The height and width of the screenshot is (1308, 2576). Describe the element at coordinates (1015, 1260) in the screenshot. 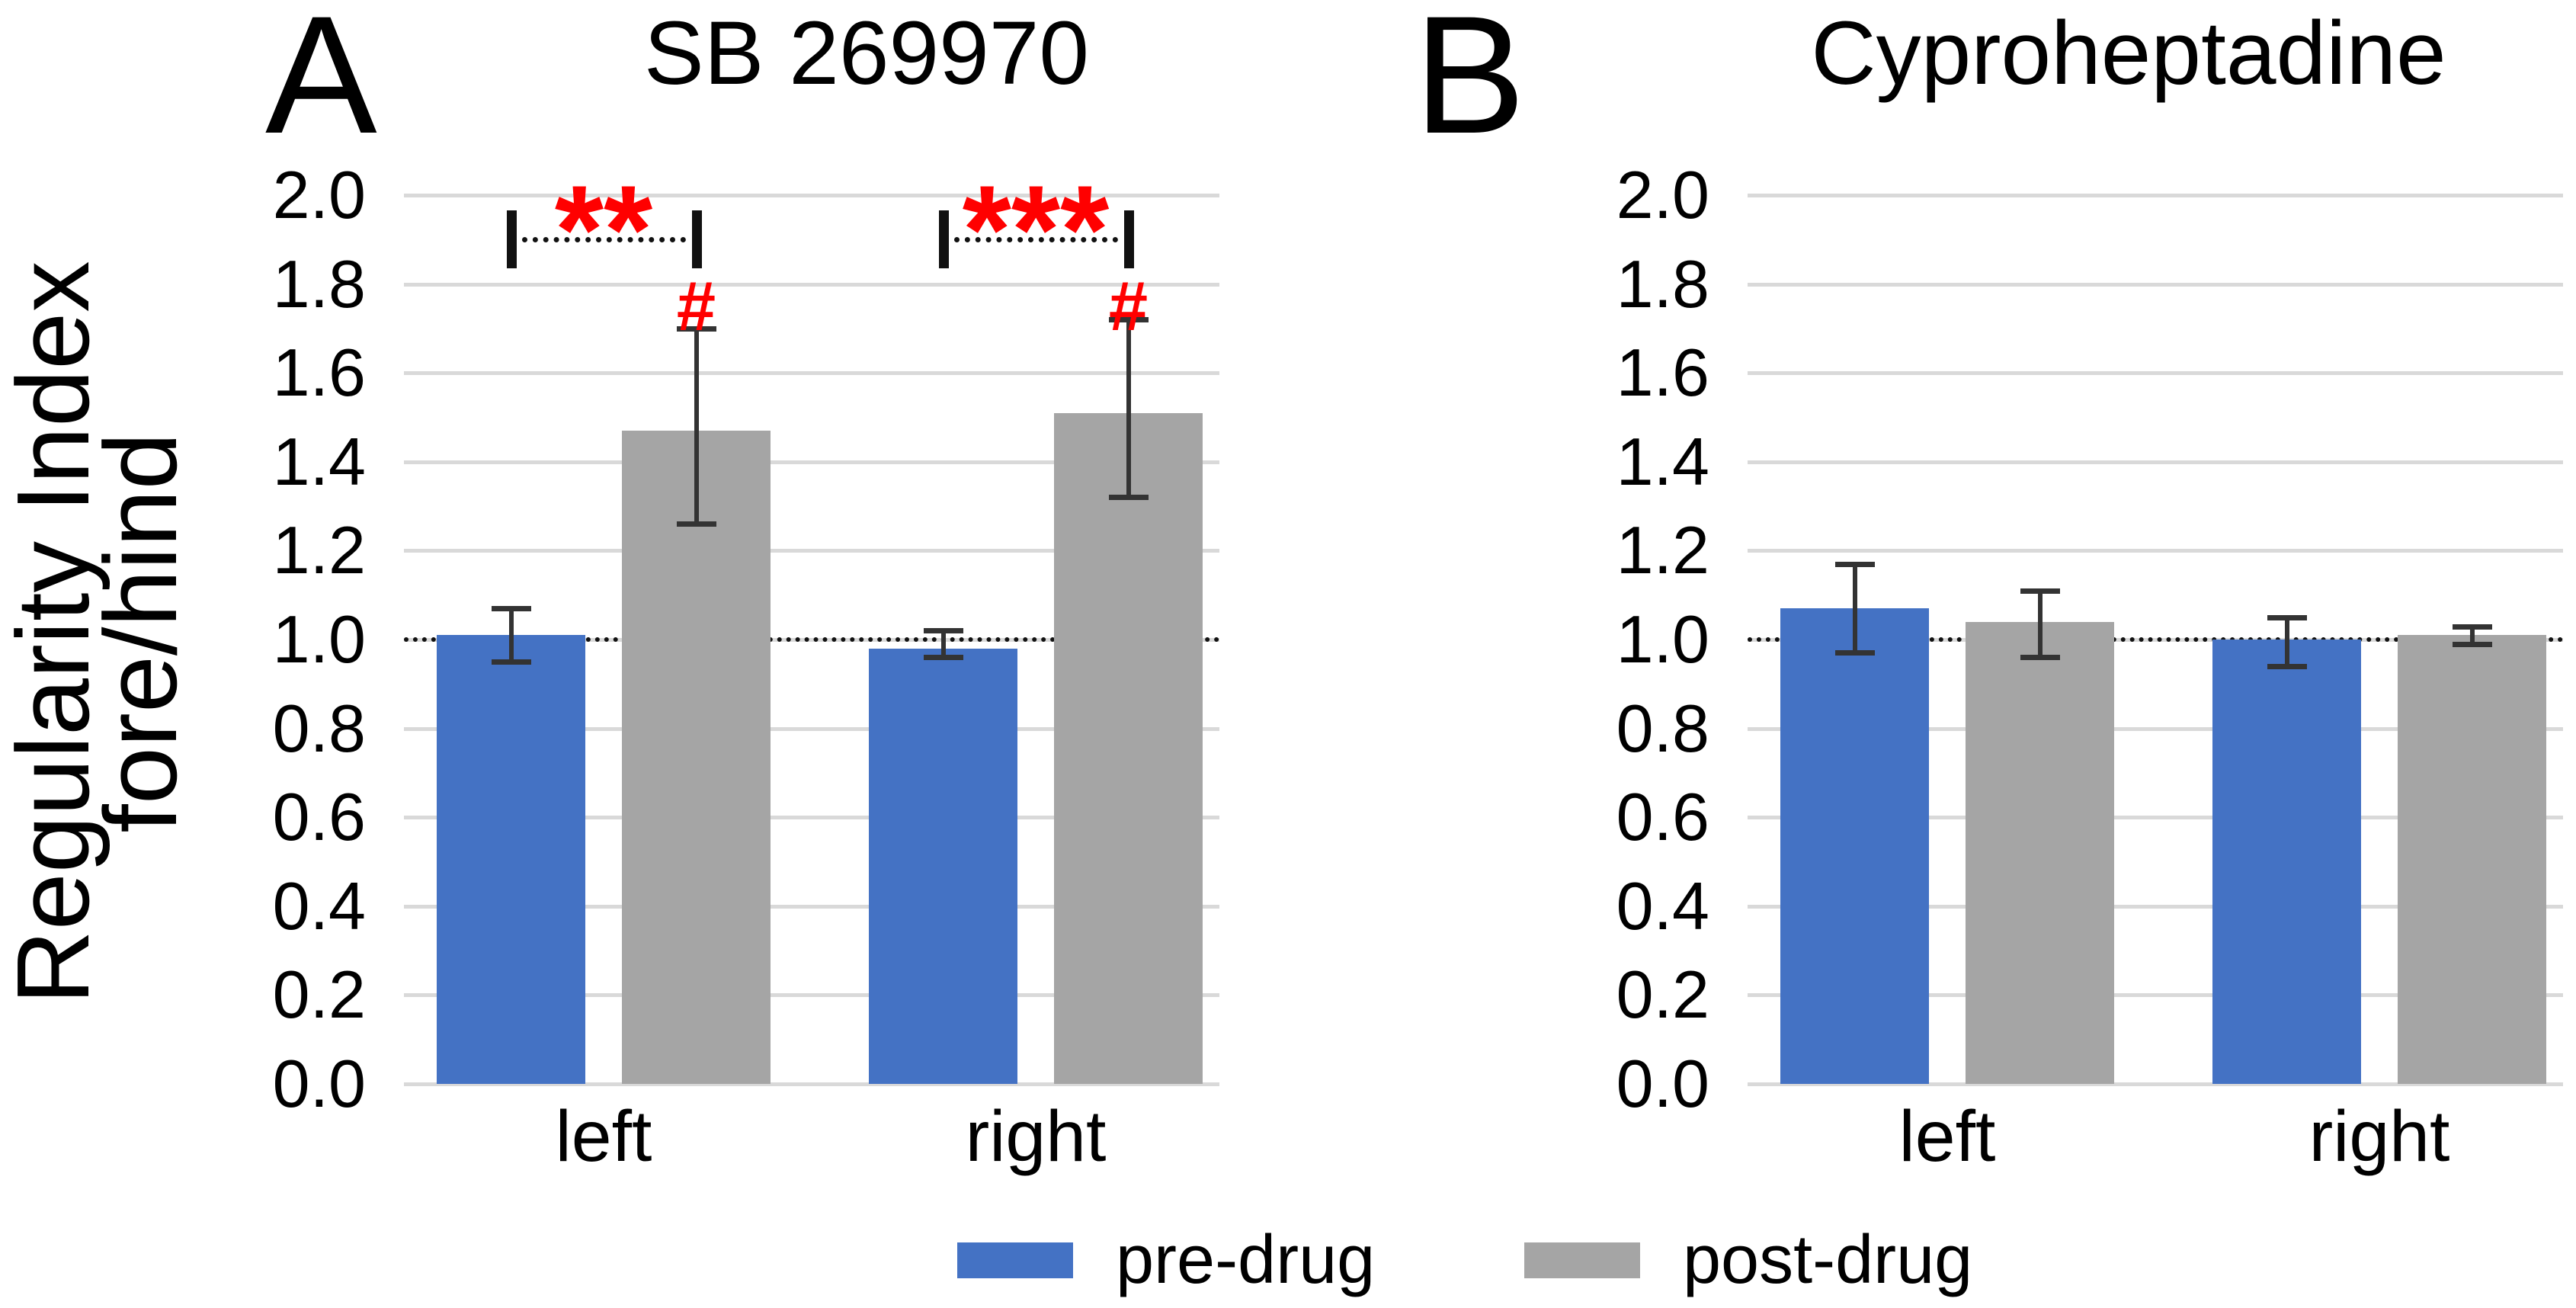

I see `pre-drug-swatch` at that location.